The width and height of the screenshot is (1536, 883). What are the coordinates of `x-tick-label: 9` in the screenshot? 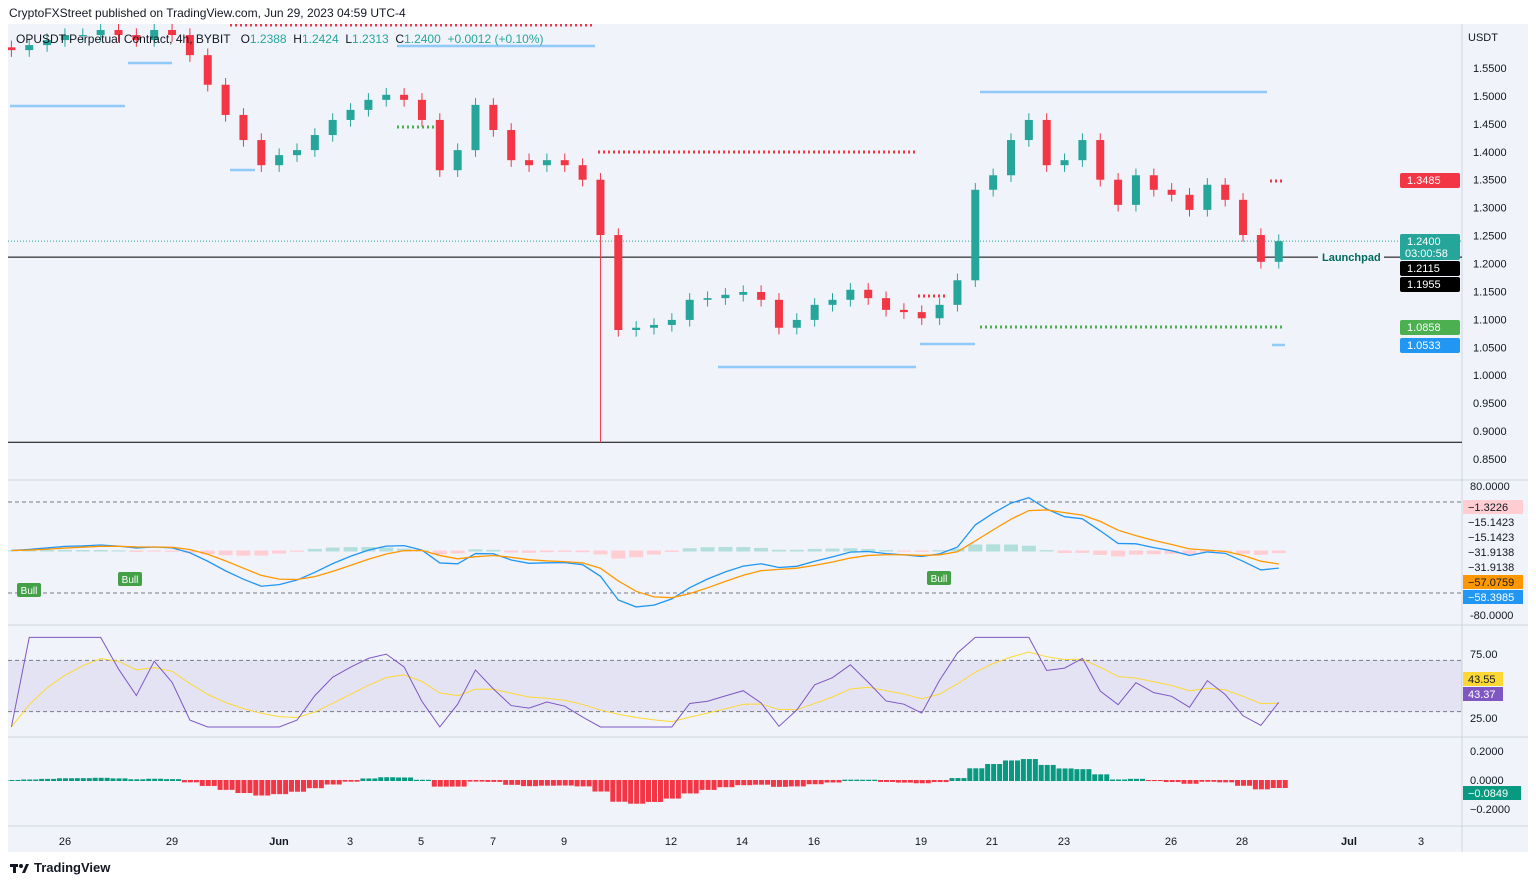 It's located at (564, 842).